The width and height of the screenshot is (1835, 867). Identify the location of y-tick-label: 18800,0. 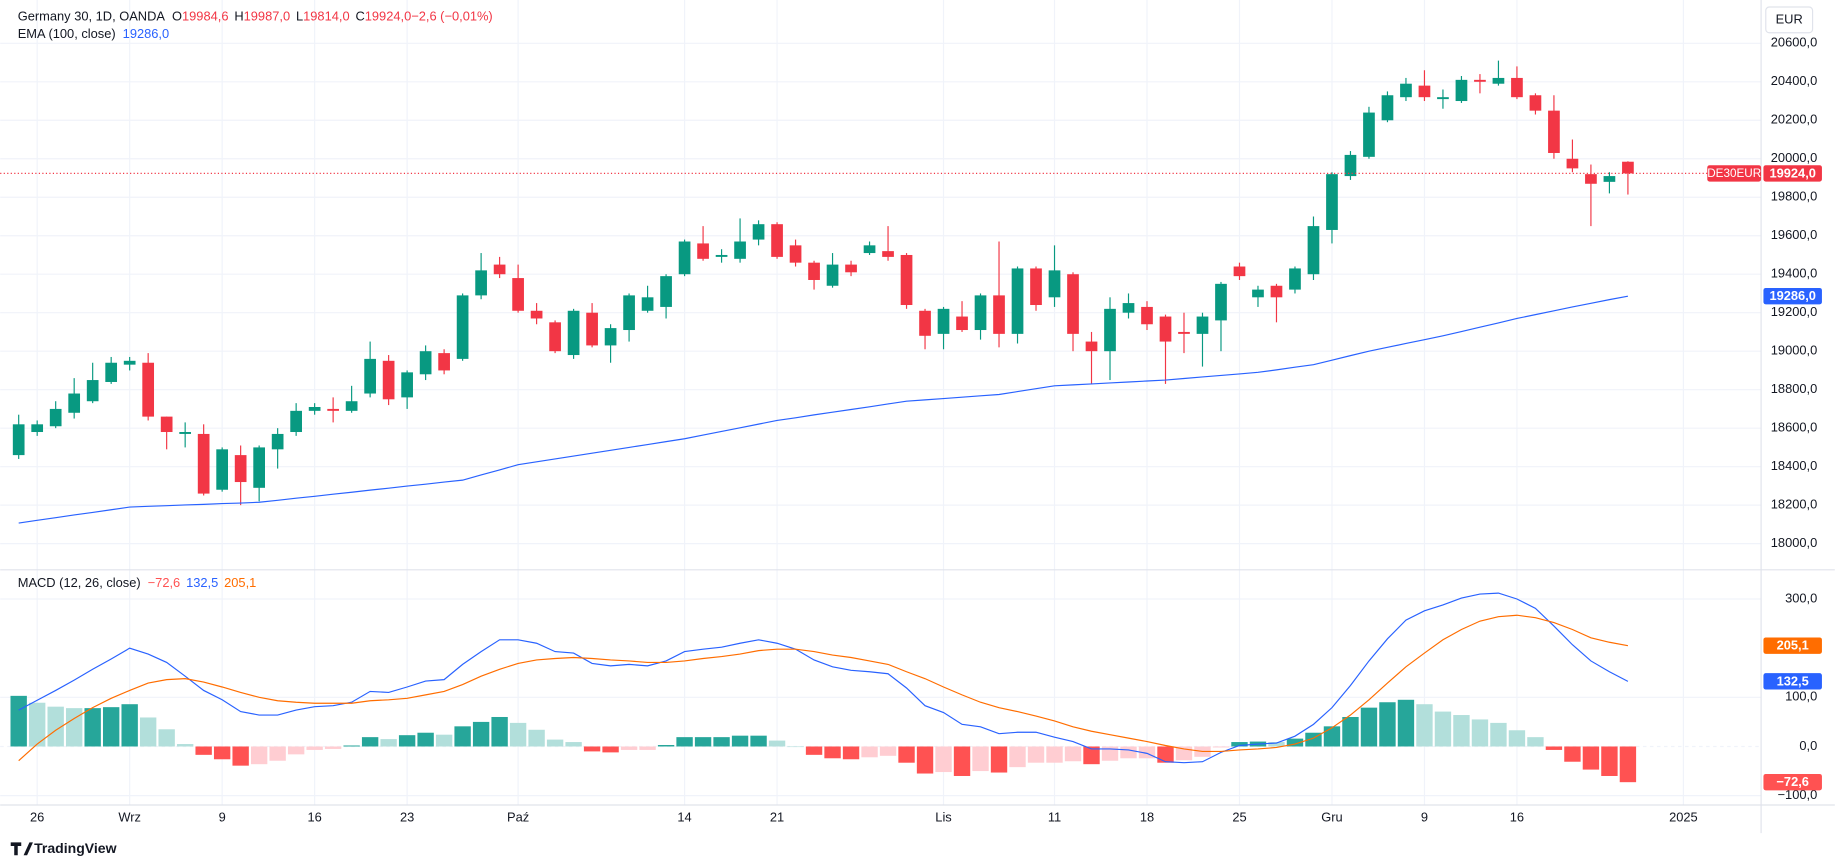
(1794, 388).